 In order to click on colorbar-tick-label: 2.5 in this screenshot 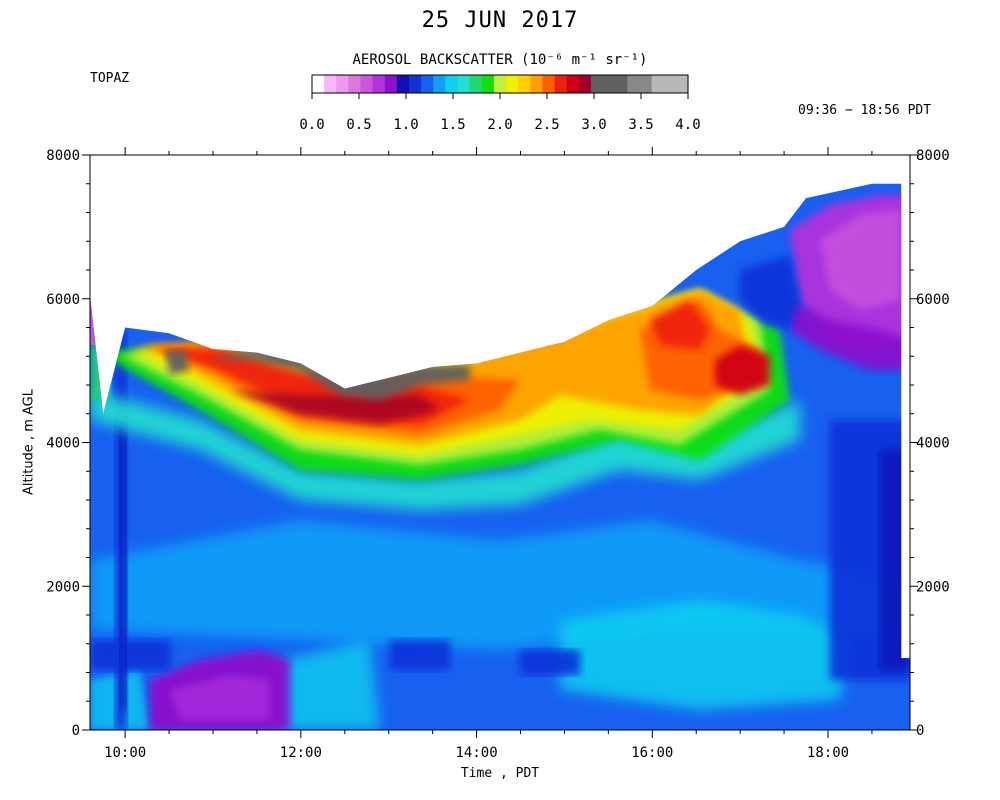, I will do `click(546, 125)`.